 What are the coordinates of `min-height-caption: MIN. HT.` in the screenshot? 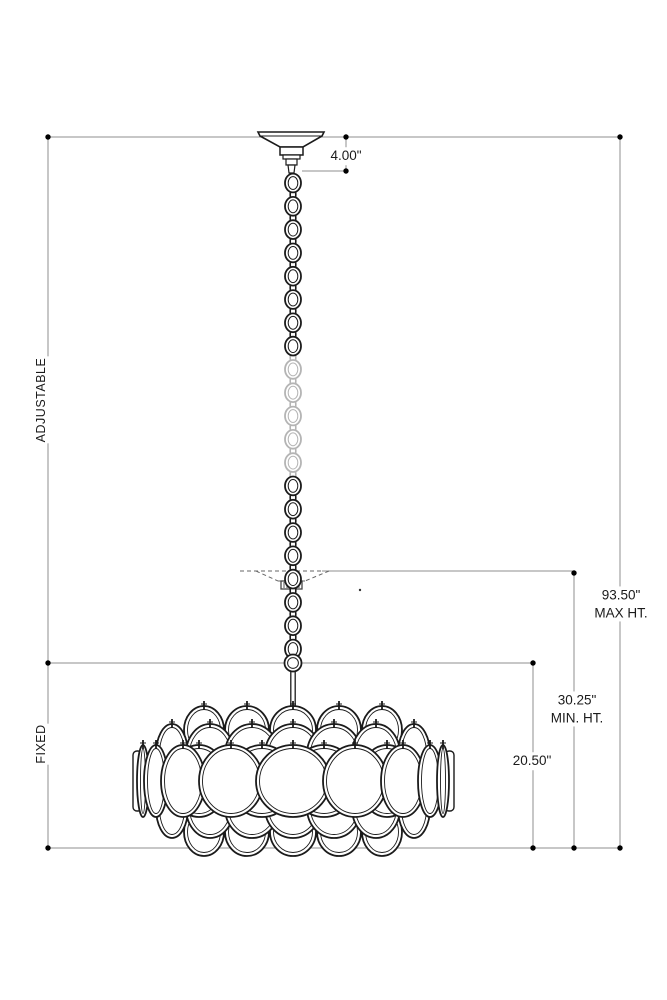 It's located at (577, 717).